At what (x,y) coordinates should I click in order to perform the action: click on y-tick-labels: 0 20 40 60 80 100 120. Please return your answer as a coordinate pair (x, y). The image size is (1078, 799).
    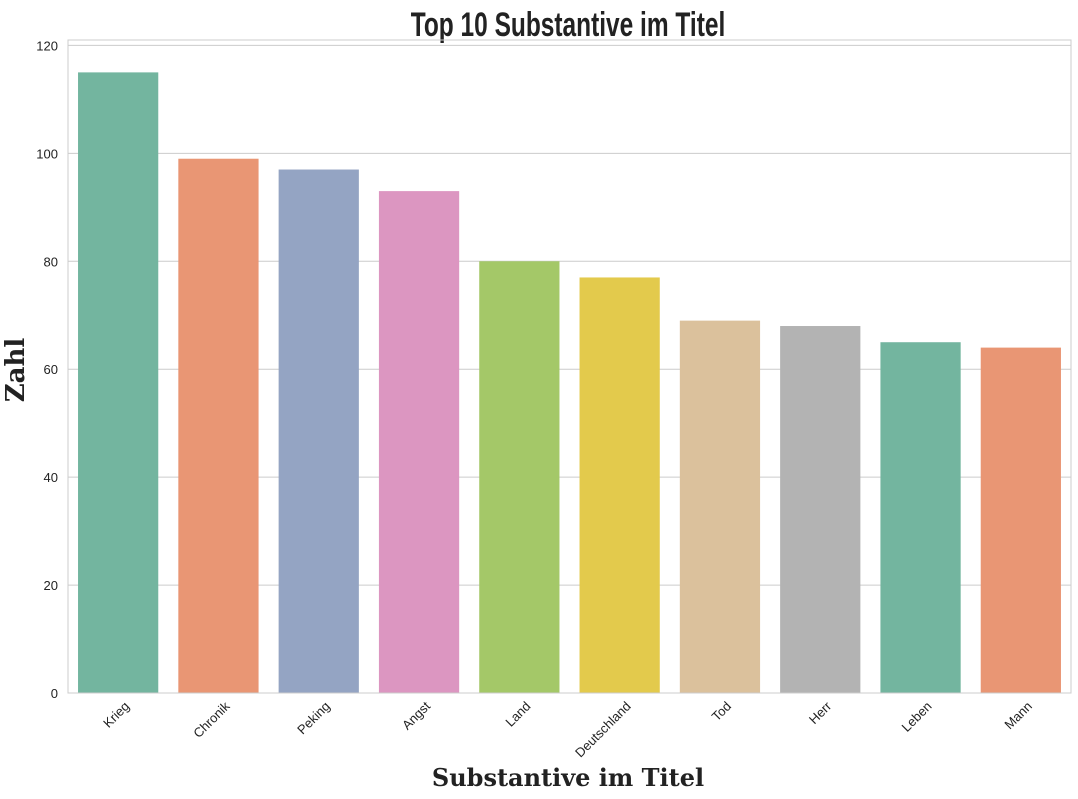
    Looking at the image, I should click on (47, 369).